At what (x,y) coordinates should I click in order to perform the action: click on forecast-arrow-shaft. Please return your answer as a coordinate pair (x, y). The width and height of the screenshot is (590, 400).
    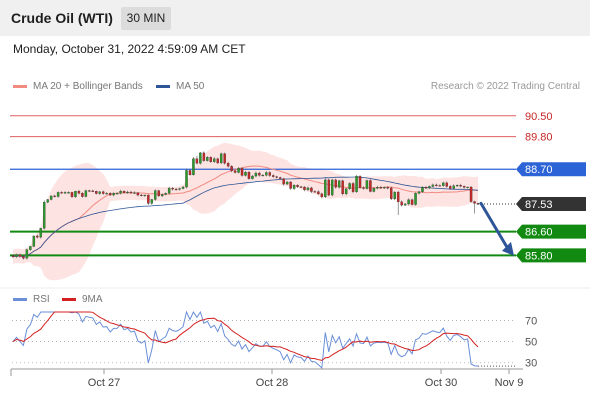
    Looking at the image, I should click on (494, 226).